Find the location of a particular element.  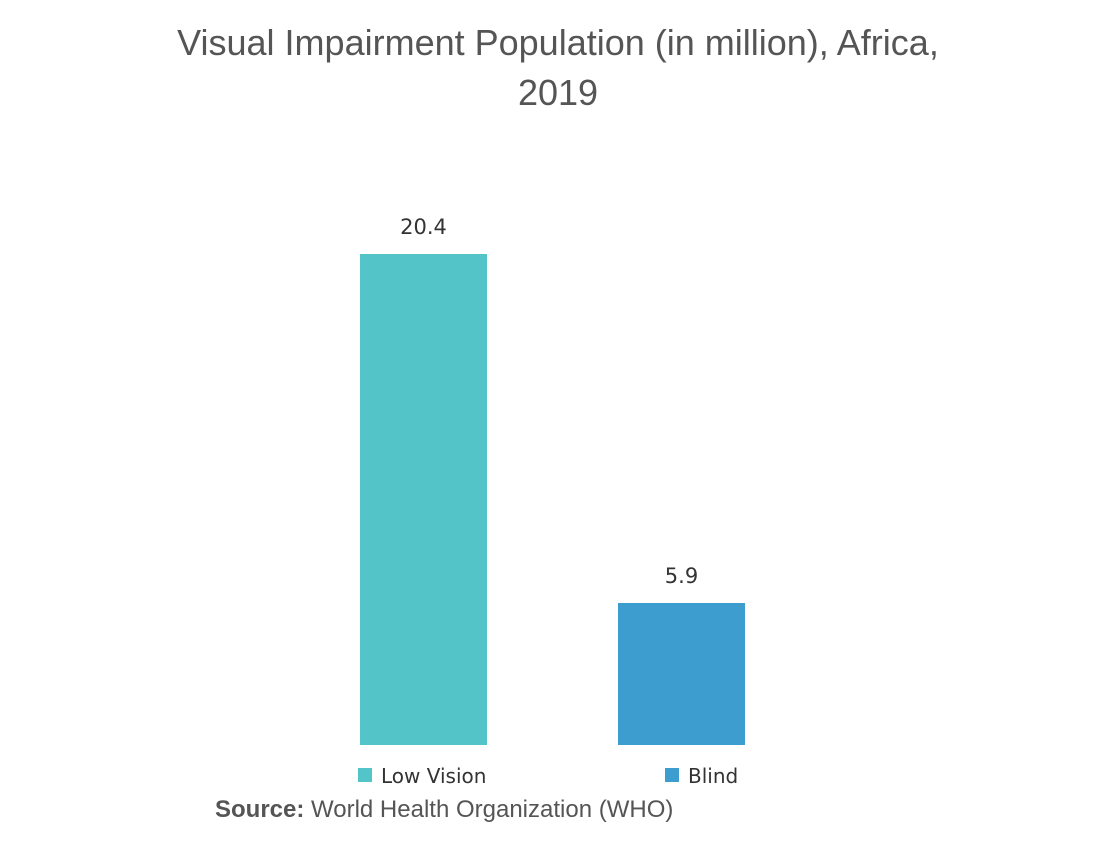

legend-swatch-blind is located at coordinates (672, 775).